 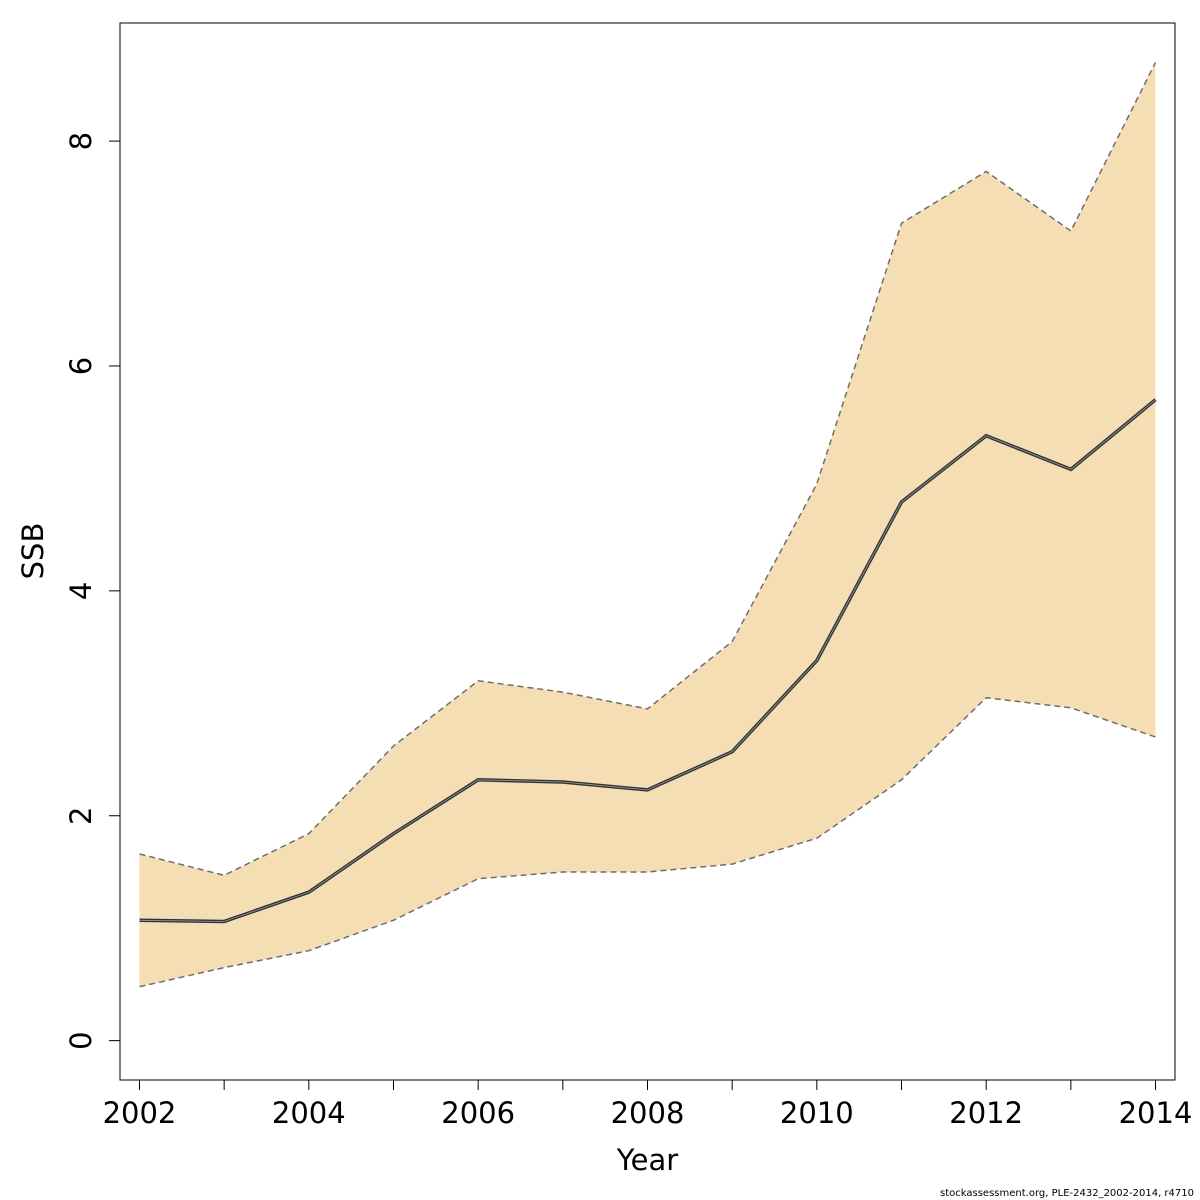 What do you see at coordinates (81, 141) in the screenshot?
I see `y-tick-label: 8` at bounding box center [81, 141].